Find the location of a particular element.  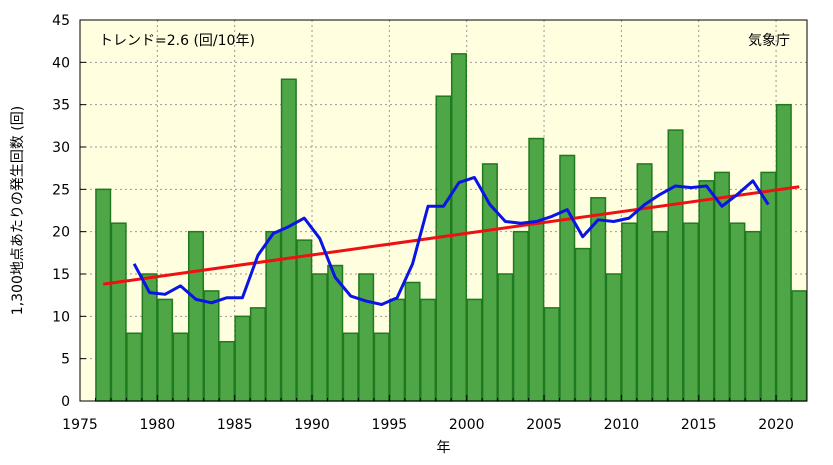

y-tick-label: 25 is located at coordinates (61, 190).